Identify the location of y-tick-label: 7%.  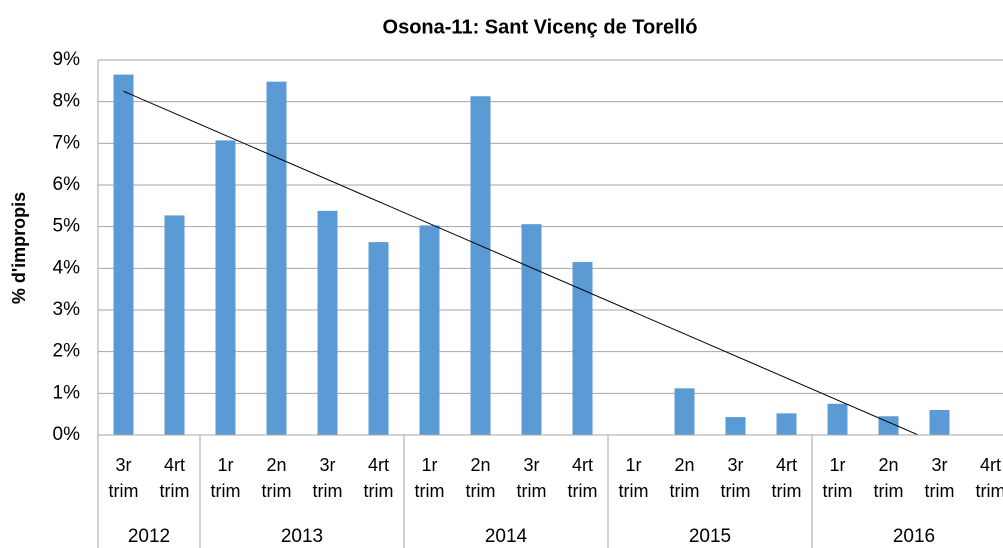
(67, 142).